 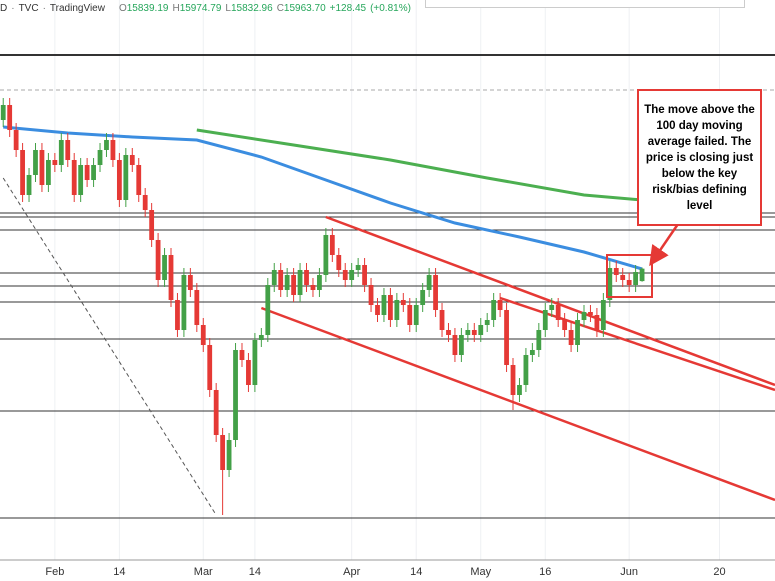 What do you see at coordinates (251, 8) in the screenshot?
I see `ohlc-value: 15832.96` at bounding box center [251, 8].